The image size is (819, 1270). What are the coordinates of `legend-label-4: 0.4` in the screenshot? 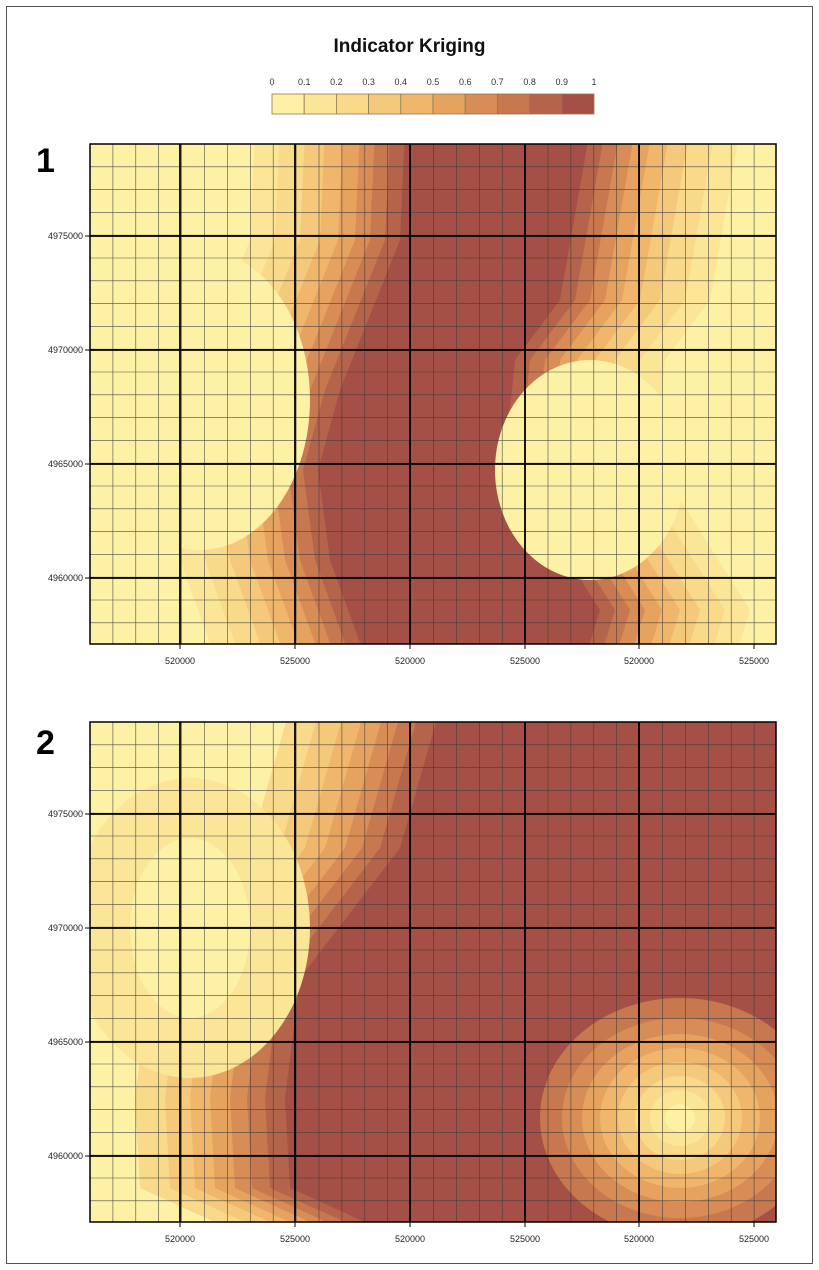 It's located at (401, 82).